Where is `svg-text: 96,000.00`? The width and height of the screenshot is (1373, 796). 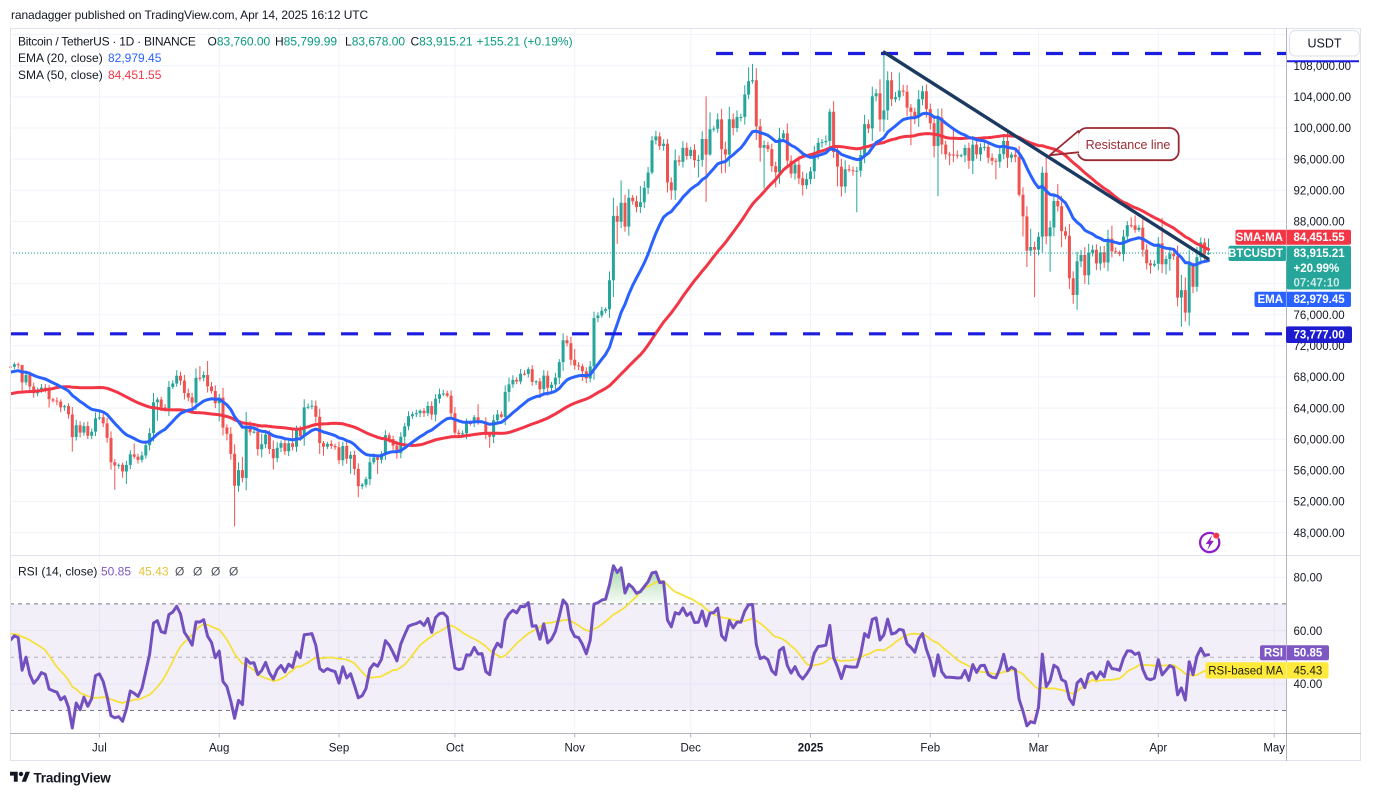 svg-text: 96,000.00 is located at coordinates (1319, 160).